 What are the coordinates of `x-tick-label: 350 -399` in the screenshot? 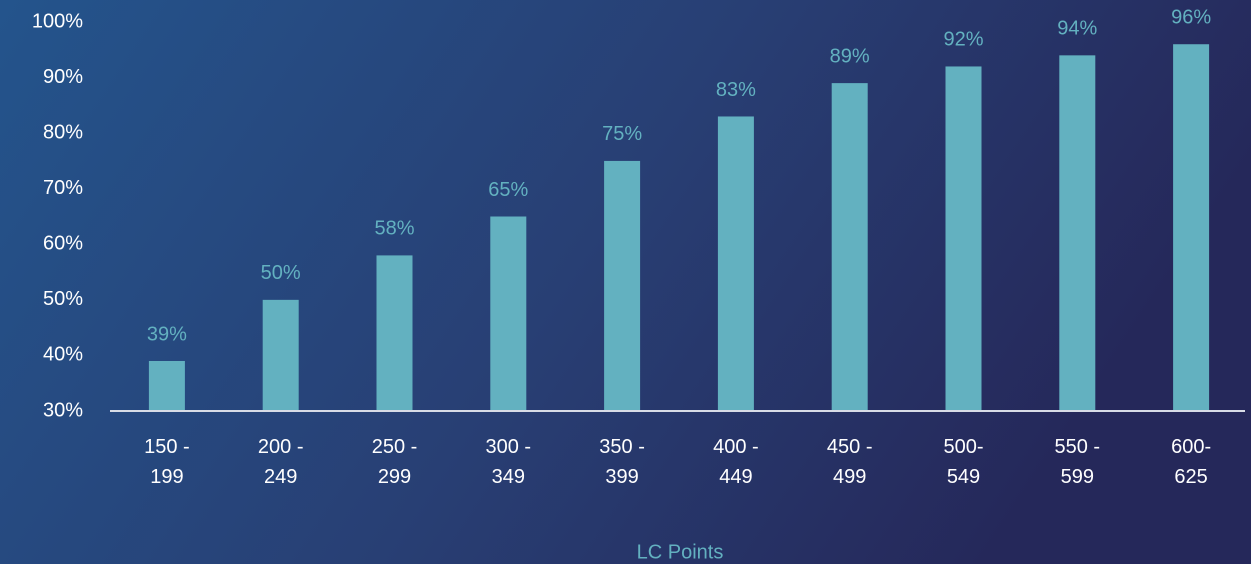 It's located at (622, 462).